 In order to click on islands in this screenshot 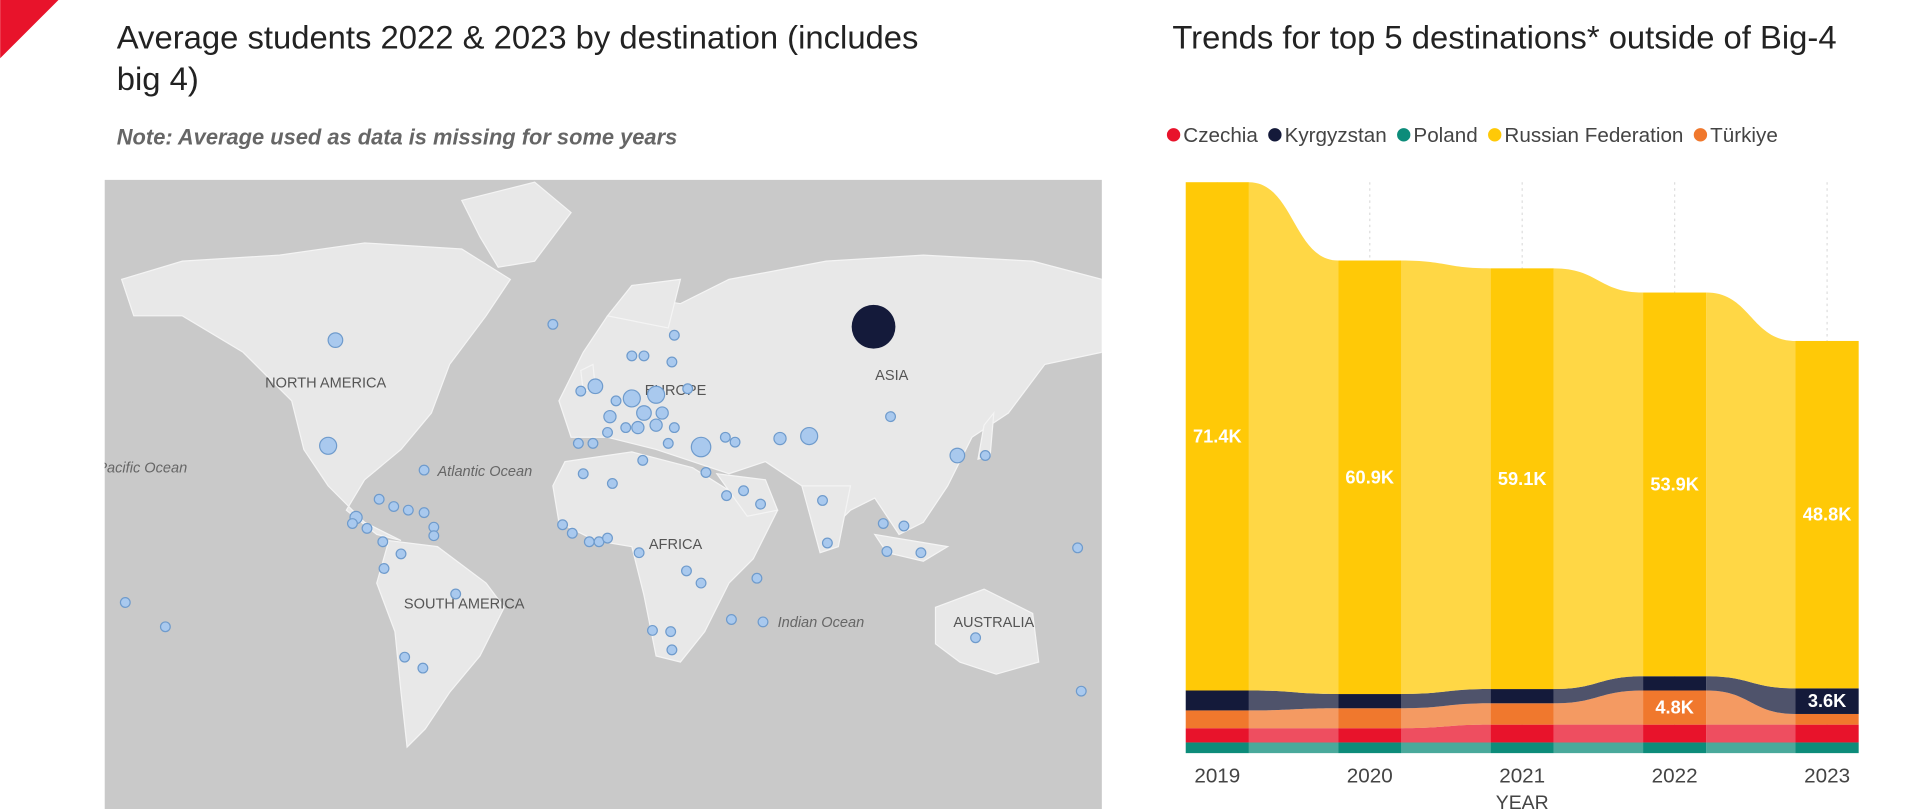, I will do `click(911, 547)`.